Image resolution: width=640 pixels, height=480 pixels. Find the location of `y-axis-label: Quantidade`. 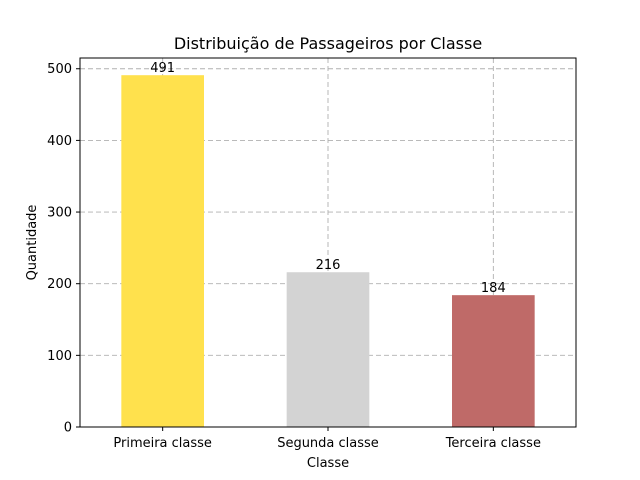

y-axis-label: Quantidade is located at coordinates (32, 243).